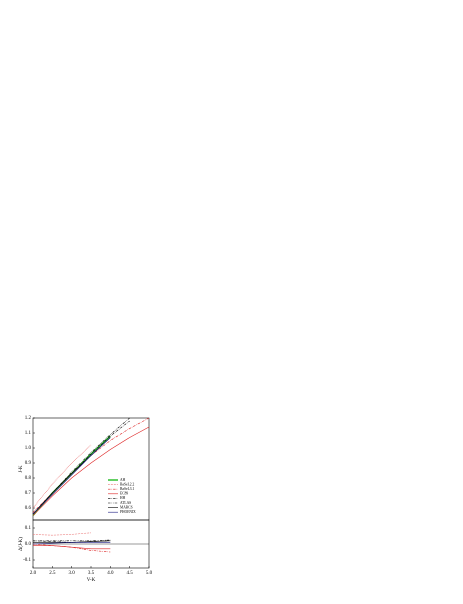  Describe the element at coordinates (125, 503) in the screenshot. I see `legend-label: ATLAS` at that location.